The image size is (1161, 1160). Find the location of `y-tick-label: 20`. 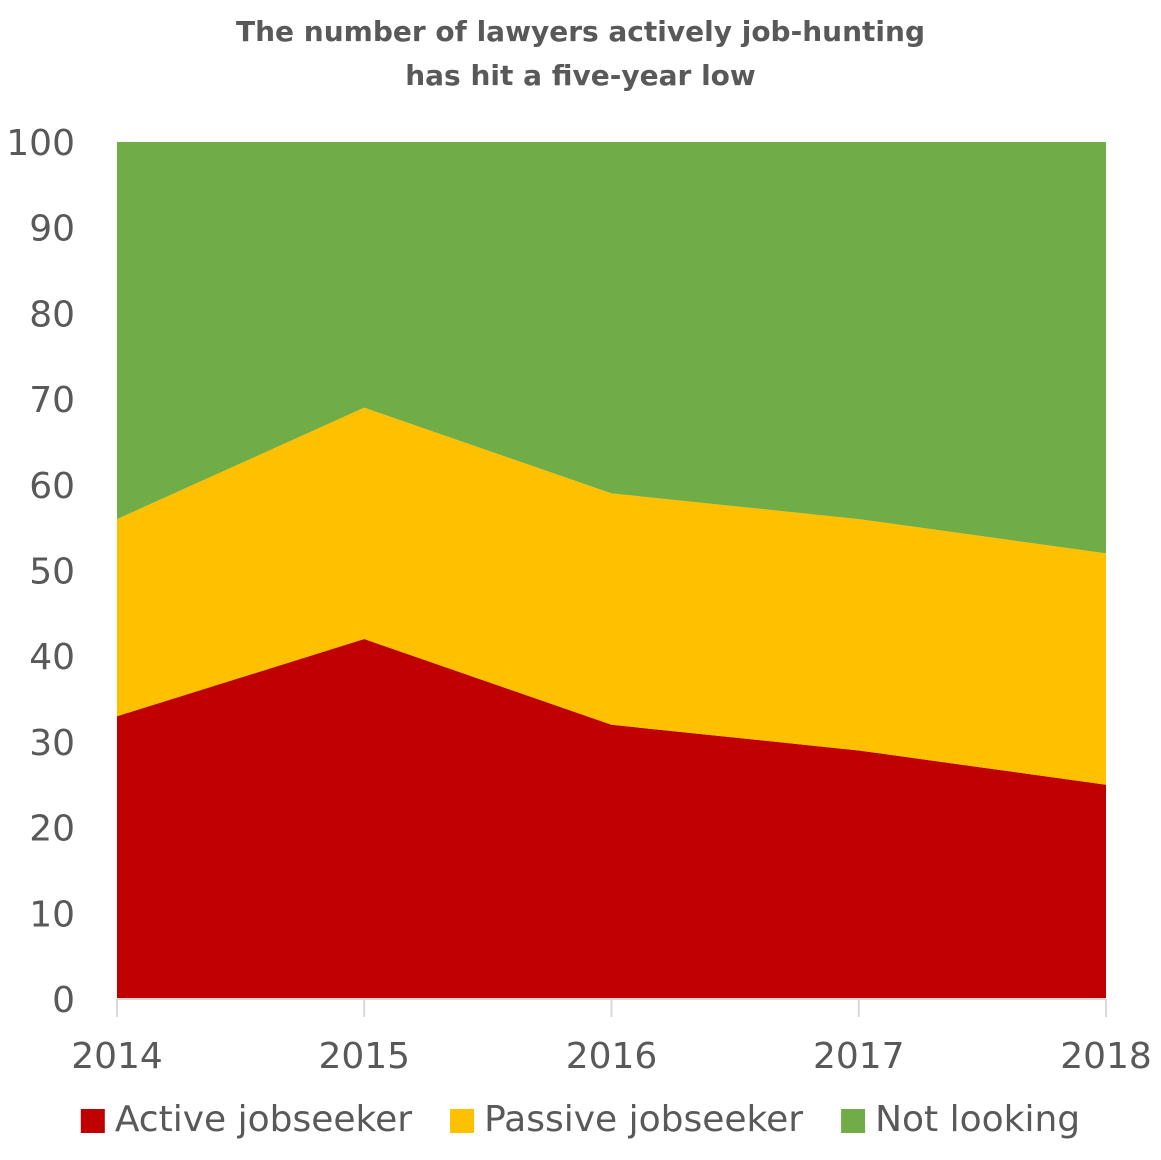

y-tick-label: 20 is located at coordinates (52, 829).